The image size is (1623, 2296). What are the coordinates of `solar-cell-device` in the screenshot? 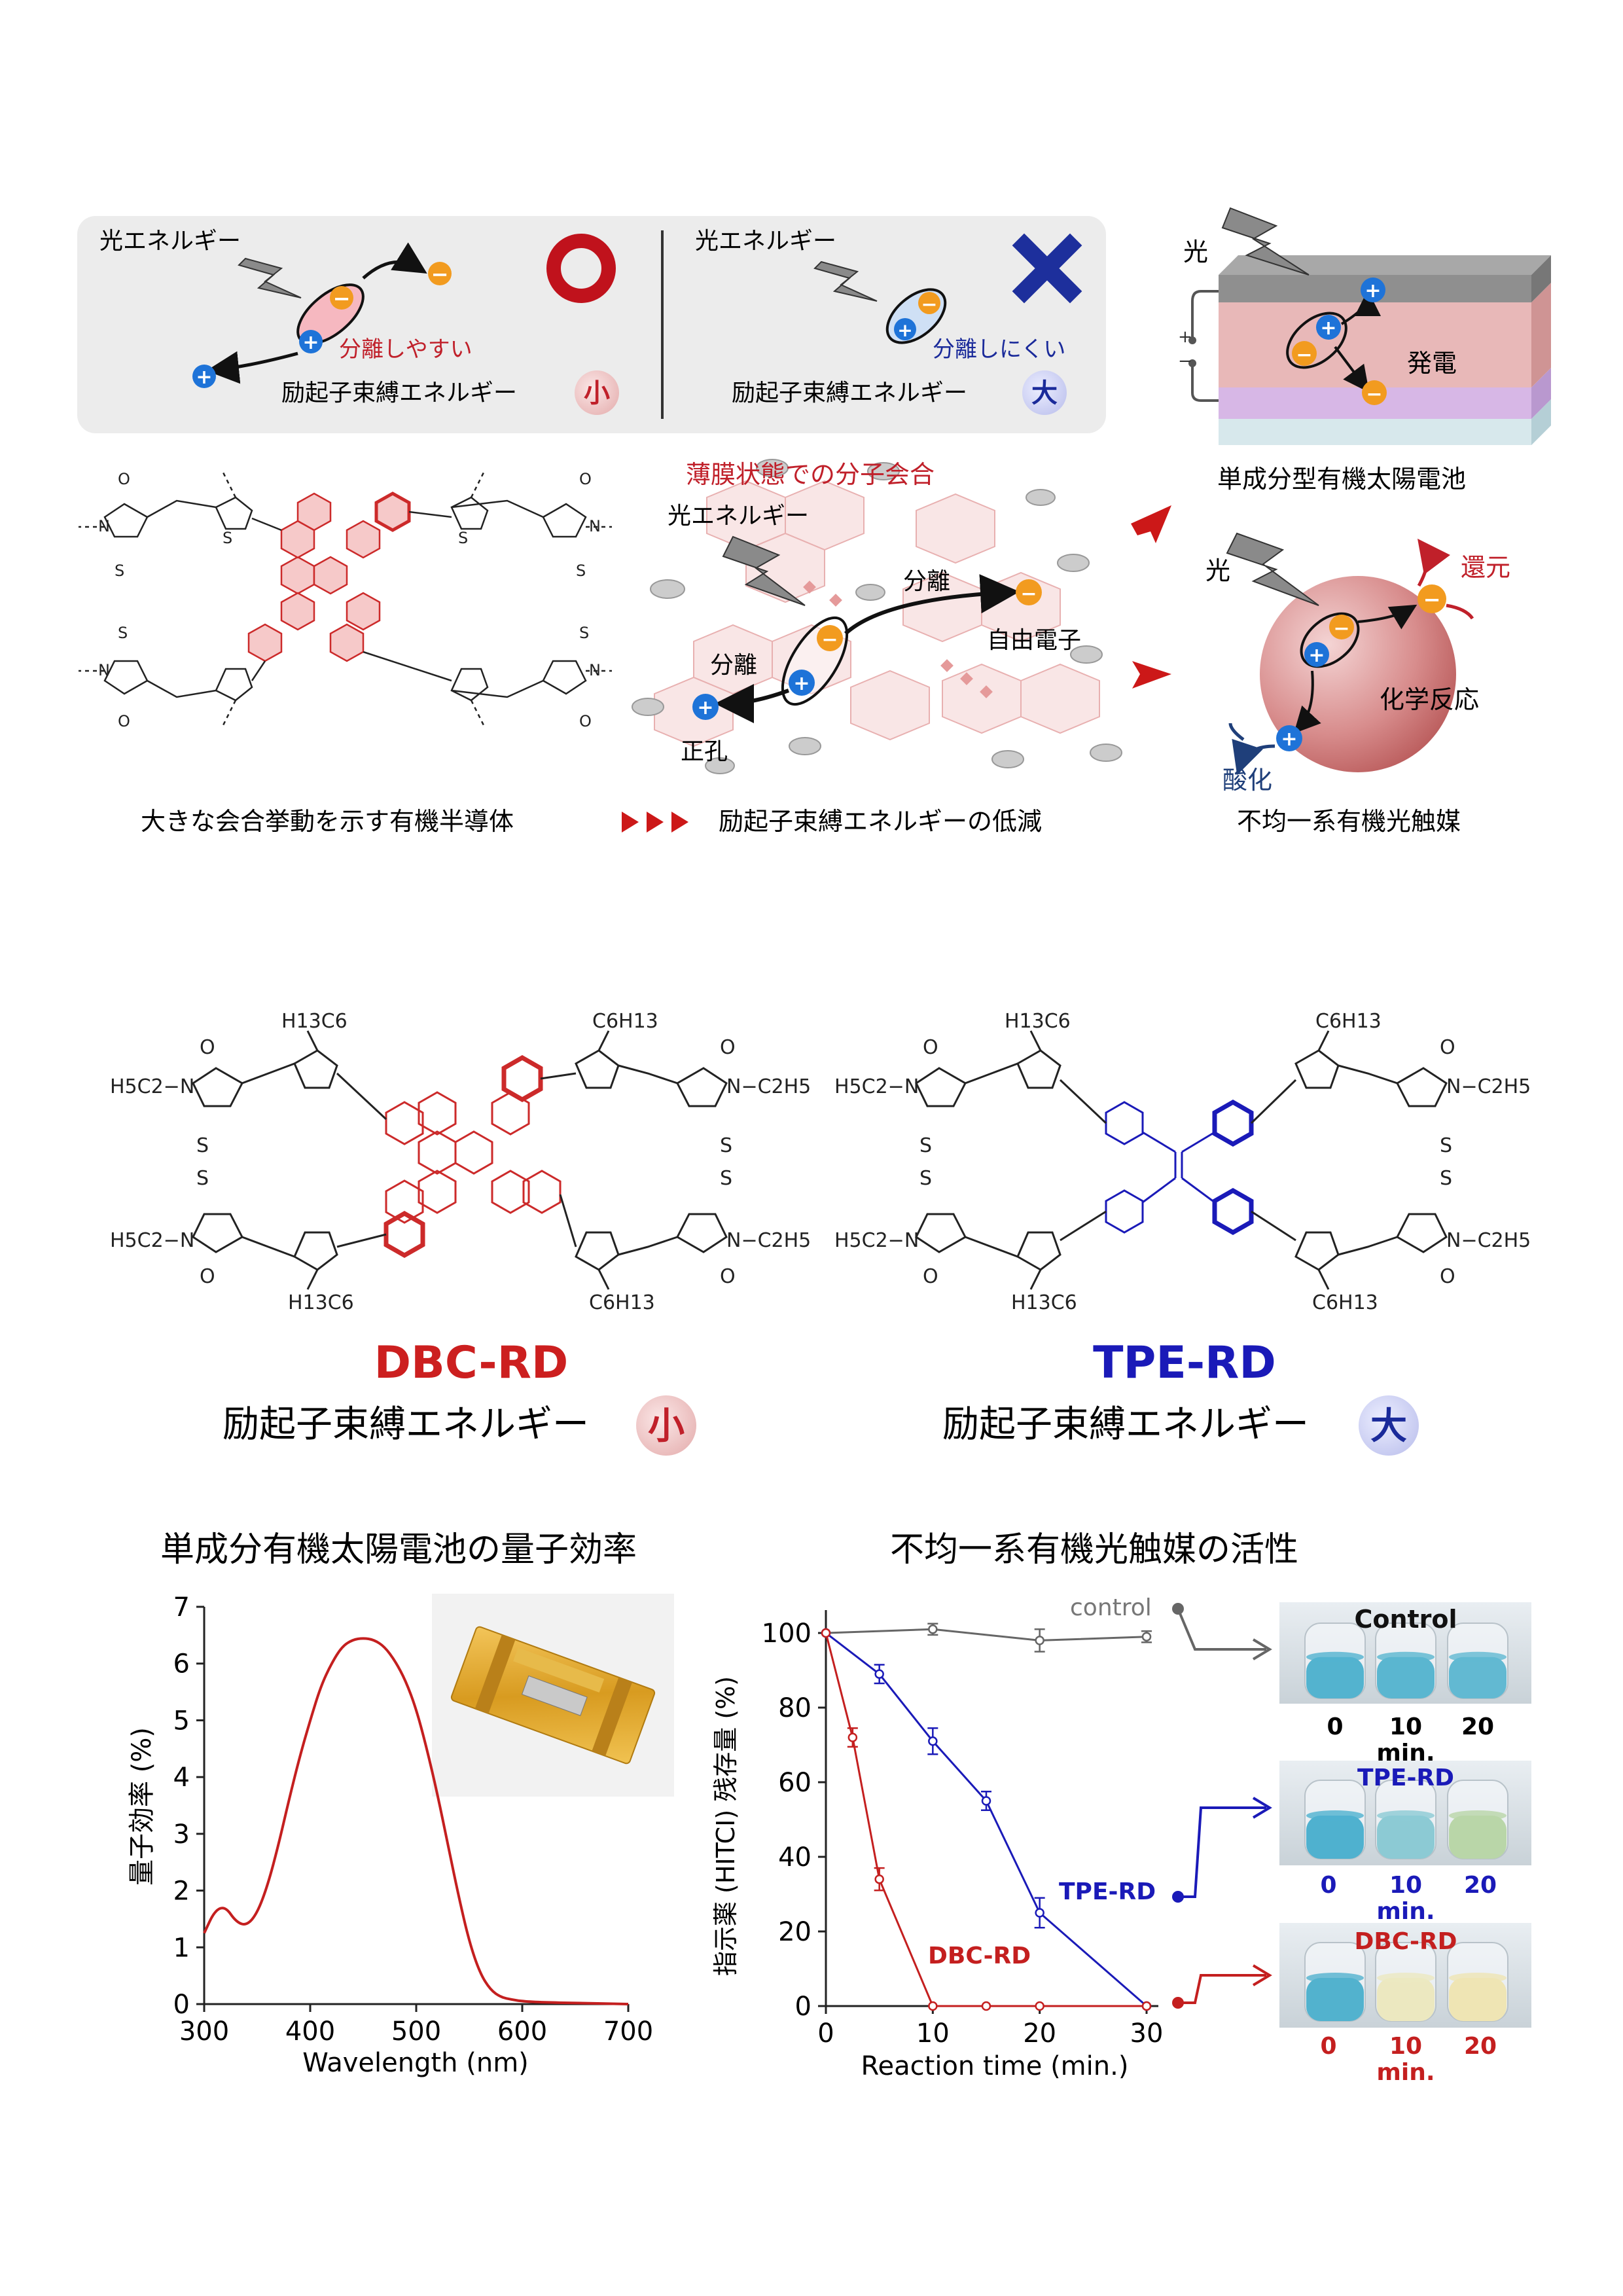 It's located at (1385, 350).